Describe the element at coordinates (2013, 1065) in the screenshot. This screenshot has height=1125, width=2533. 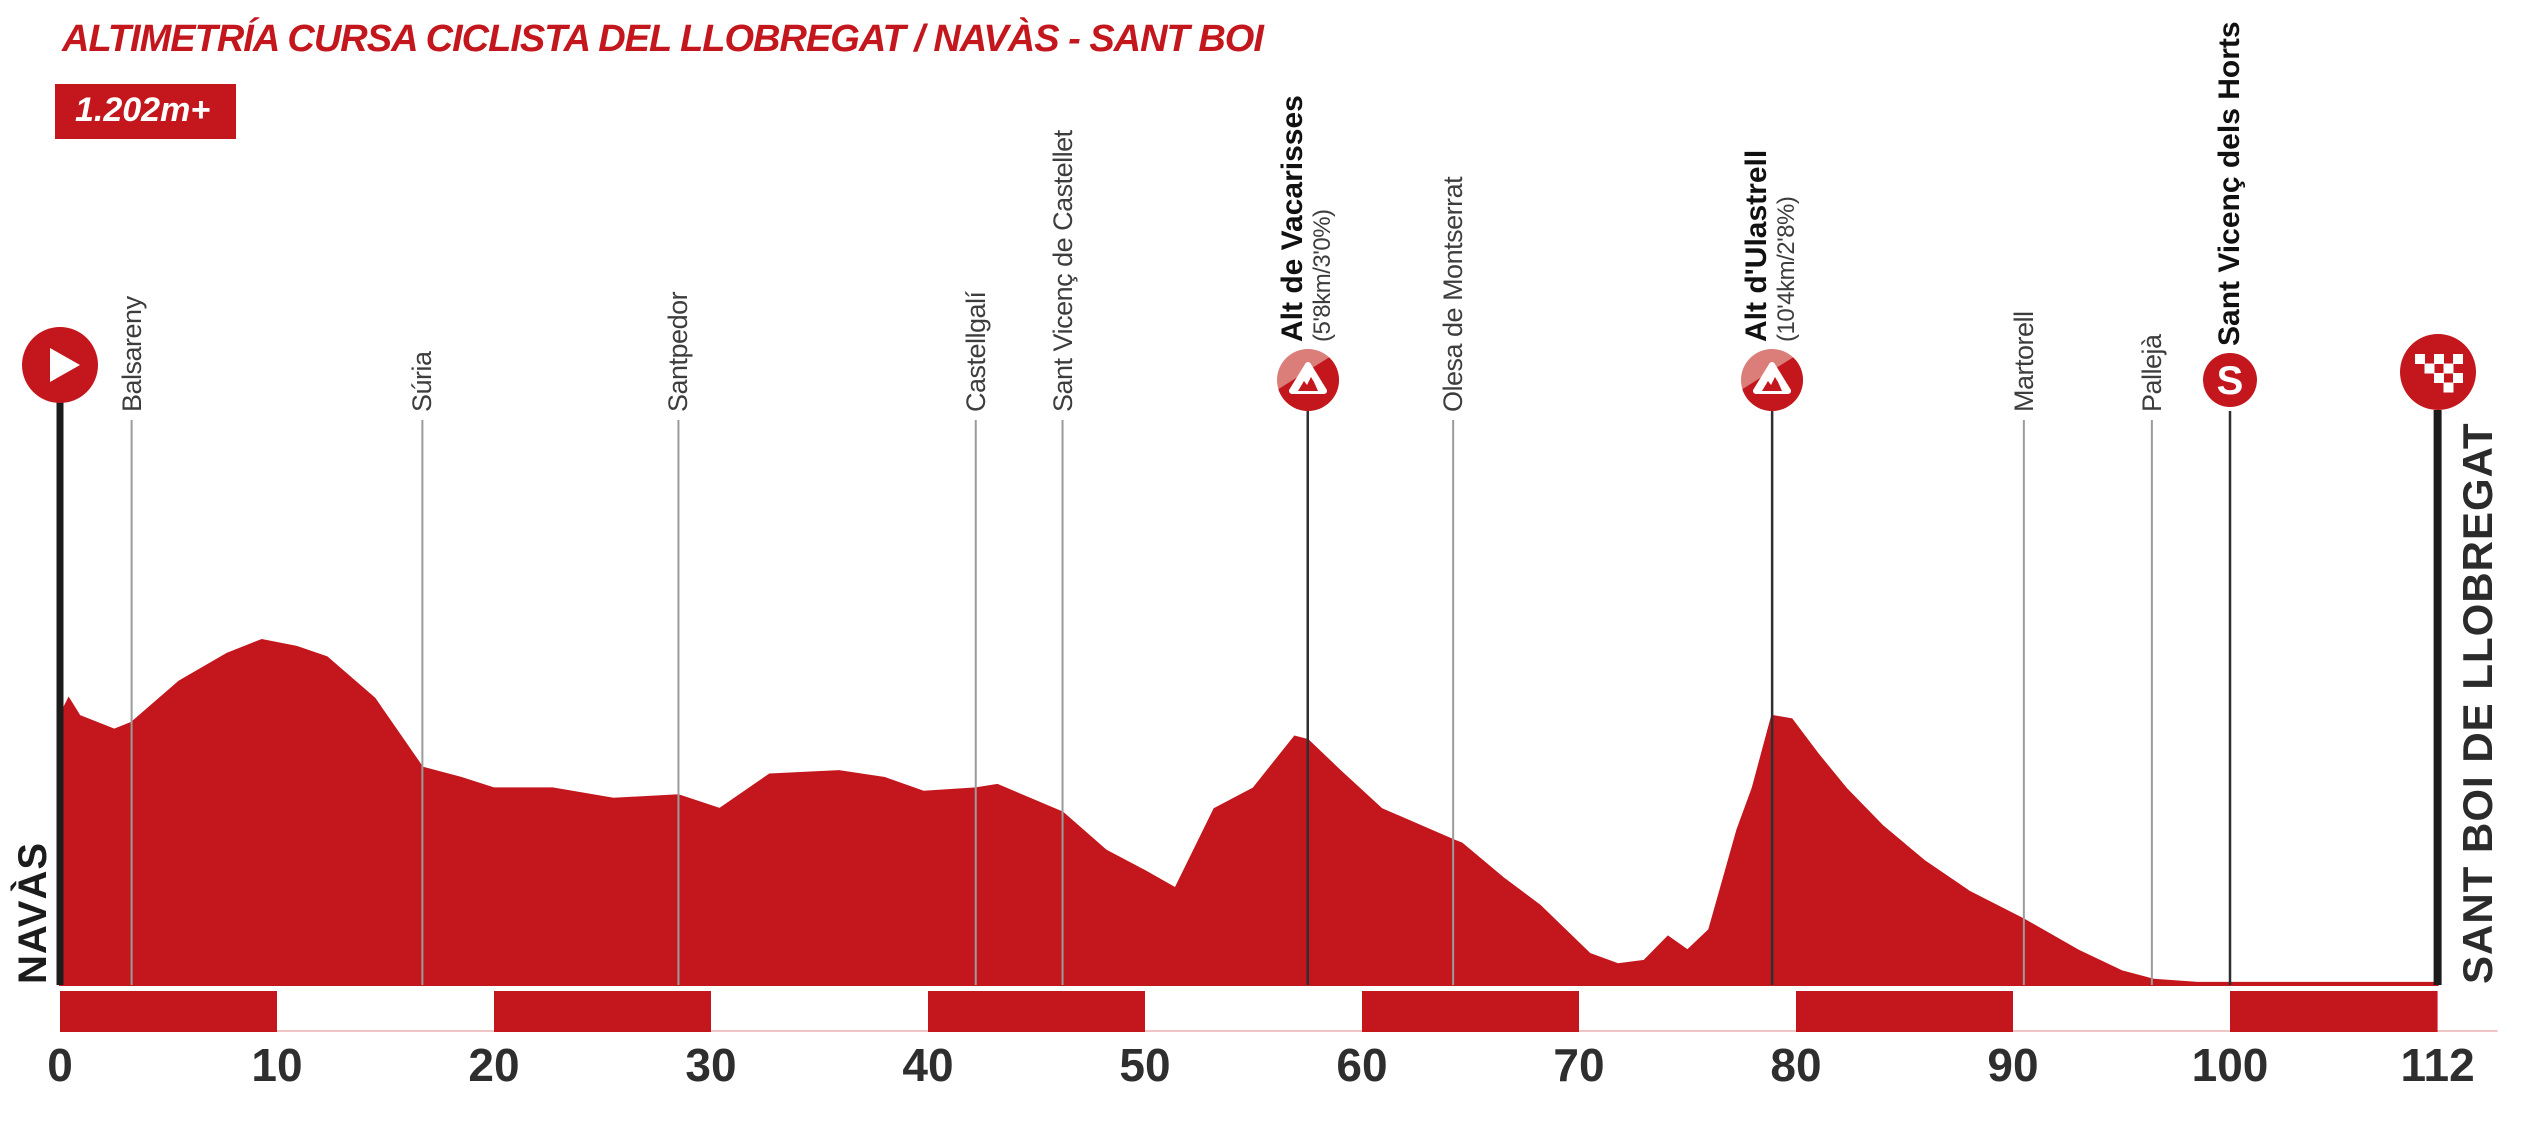
I see `axis-tick-label: 90` at that location.